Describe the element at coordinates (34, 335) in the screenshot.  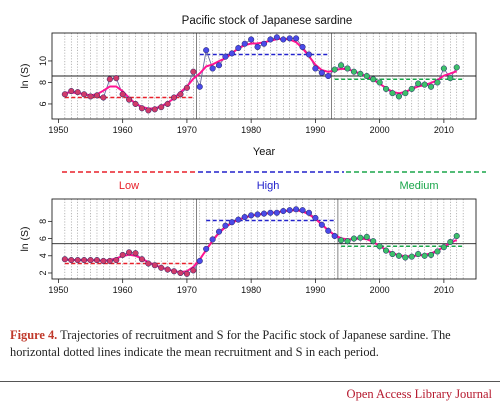
I see `caption-label: Figure 4.` at that location.